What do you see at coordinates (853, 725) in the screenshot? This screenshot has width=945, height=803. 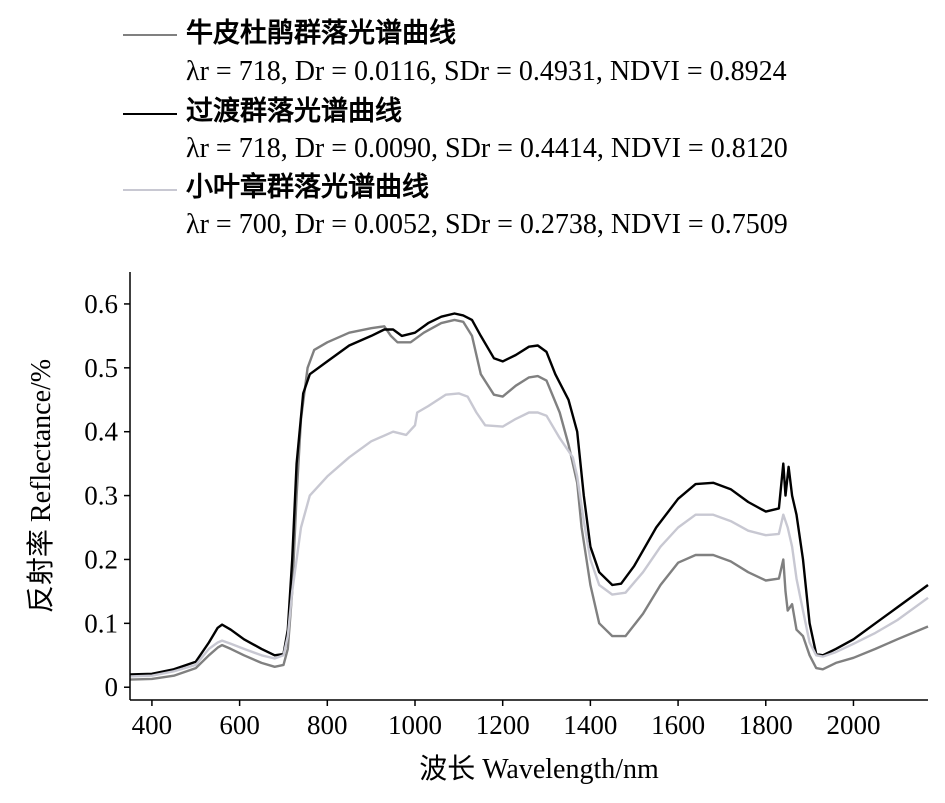 I see `x-tick-label-8: 2000` at bounding box center [853, 725].